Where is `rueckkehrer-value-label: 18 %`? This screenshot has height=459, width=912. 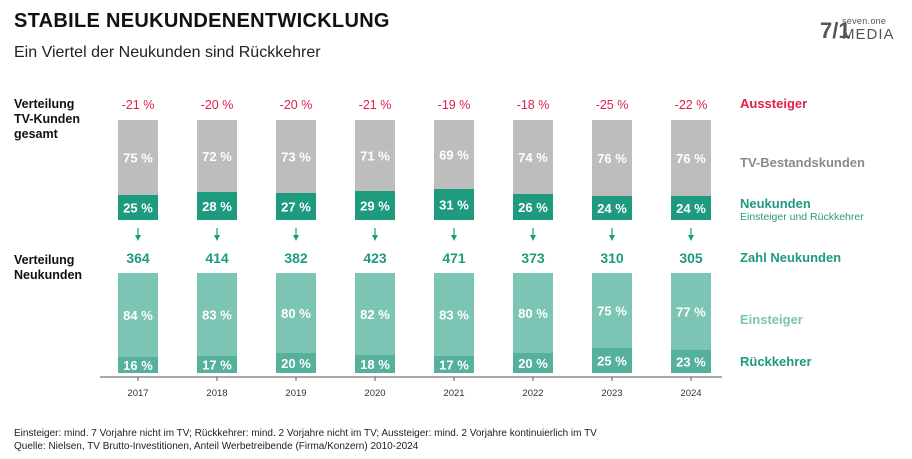
rueckkehrer-value-label: 18 % is located at coordinates (375, 364).